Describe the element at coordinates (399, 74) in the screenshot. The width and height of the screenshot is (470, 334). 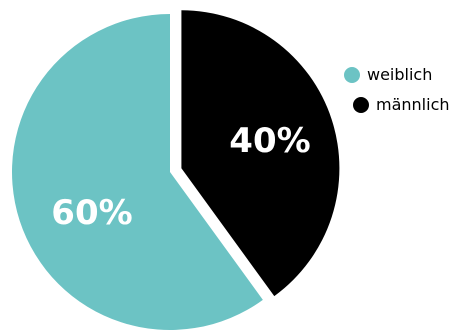
I see `legend-label-weiblich: weiblich` at that location.